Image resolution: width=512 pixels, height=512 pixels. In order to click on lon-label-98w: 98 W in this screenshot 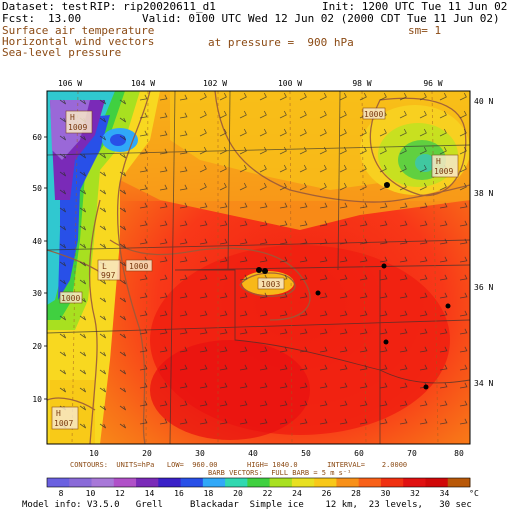, I will do `click(361, 83)`.